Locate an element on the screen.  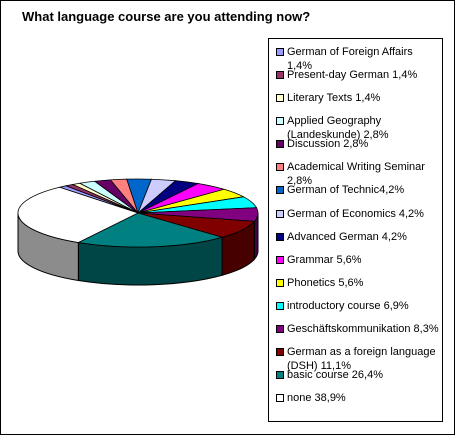
legend-label: Discussion 2,8% is located at coordinates (328, 144).